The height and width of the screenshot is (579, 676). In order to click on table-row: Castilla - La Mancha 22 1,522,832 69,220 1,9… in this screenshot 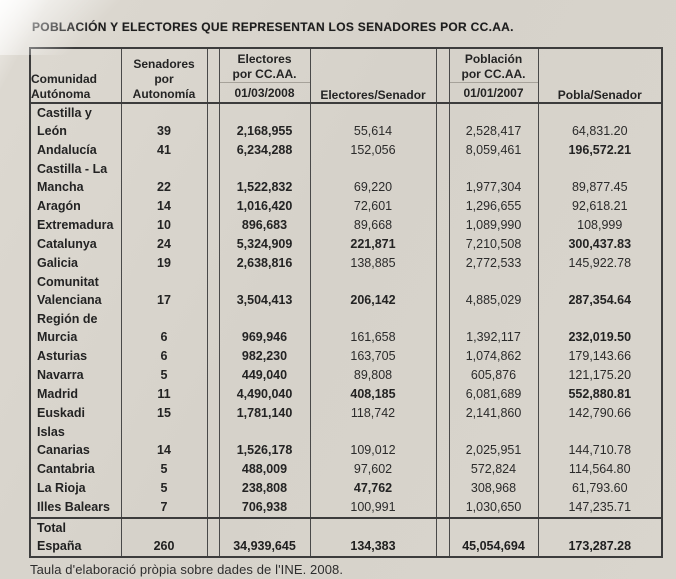, I will do `click(346, 178)`.